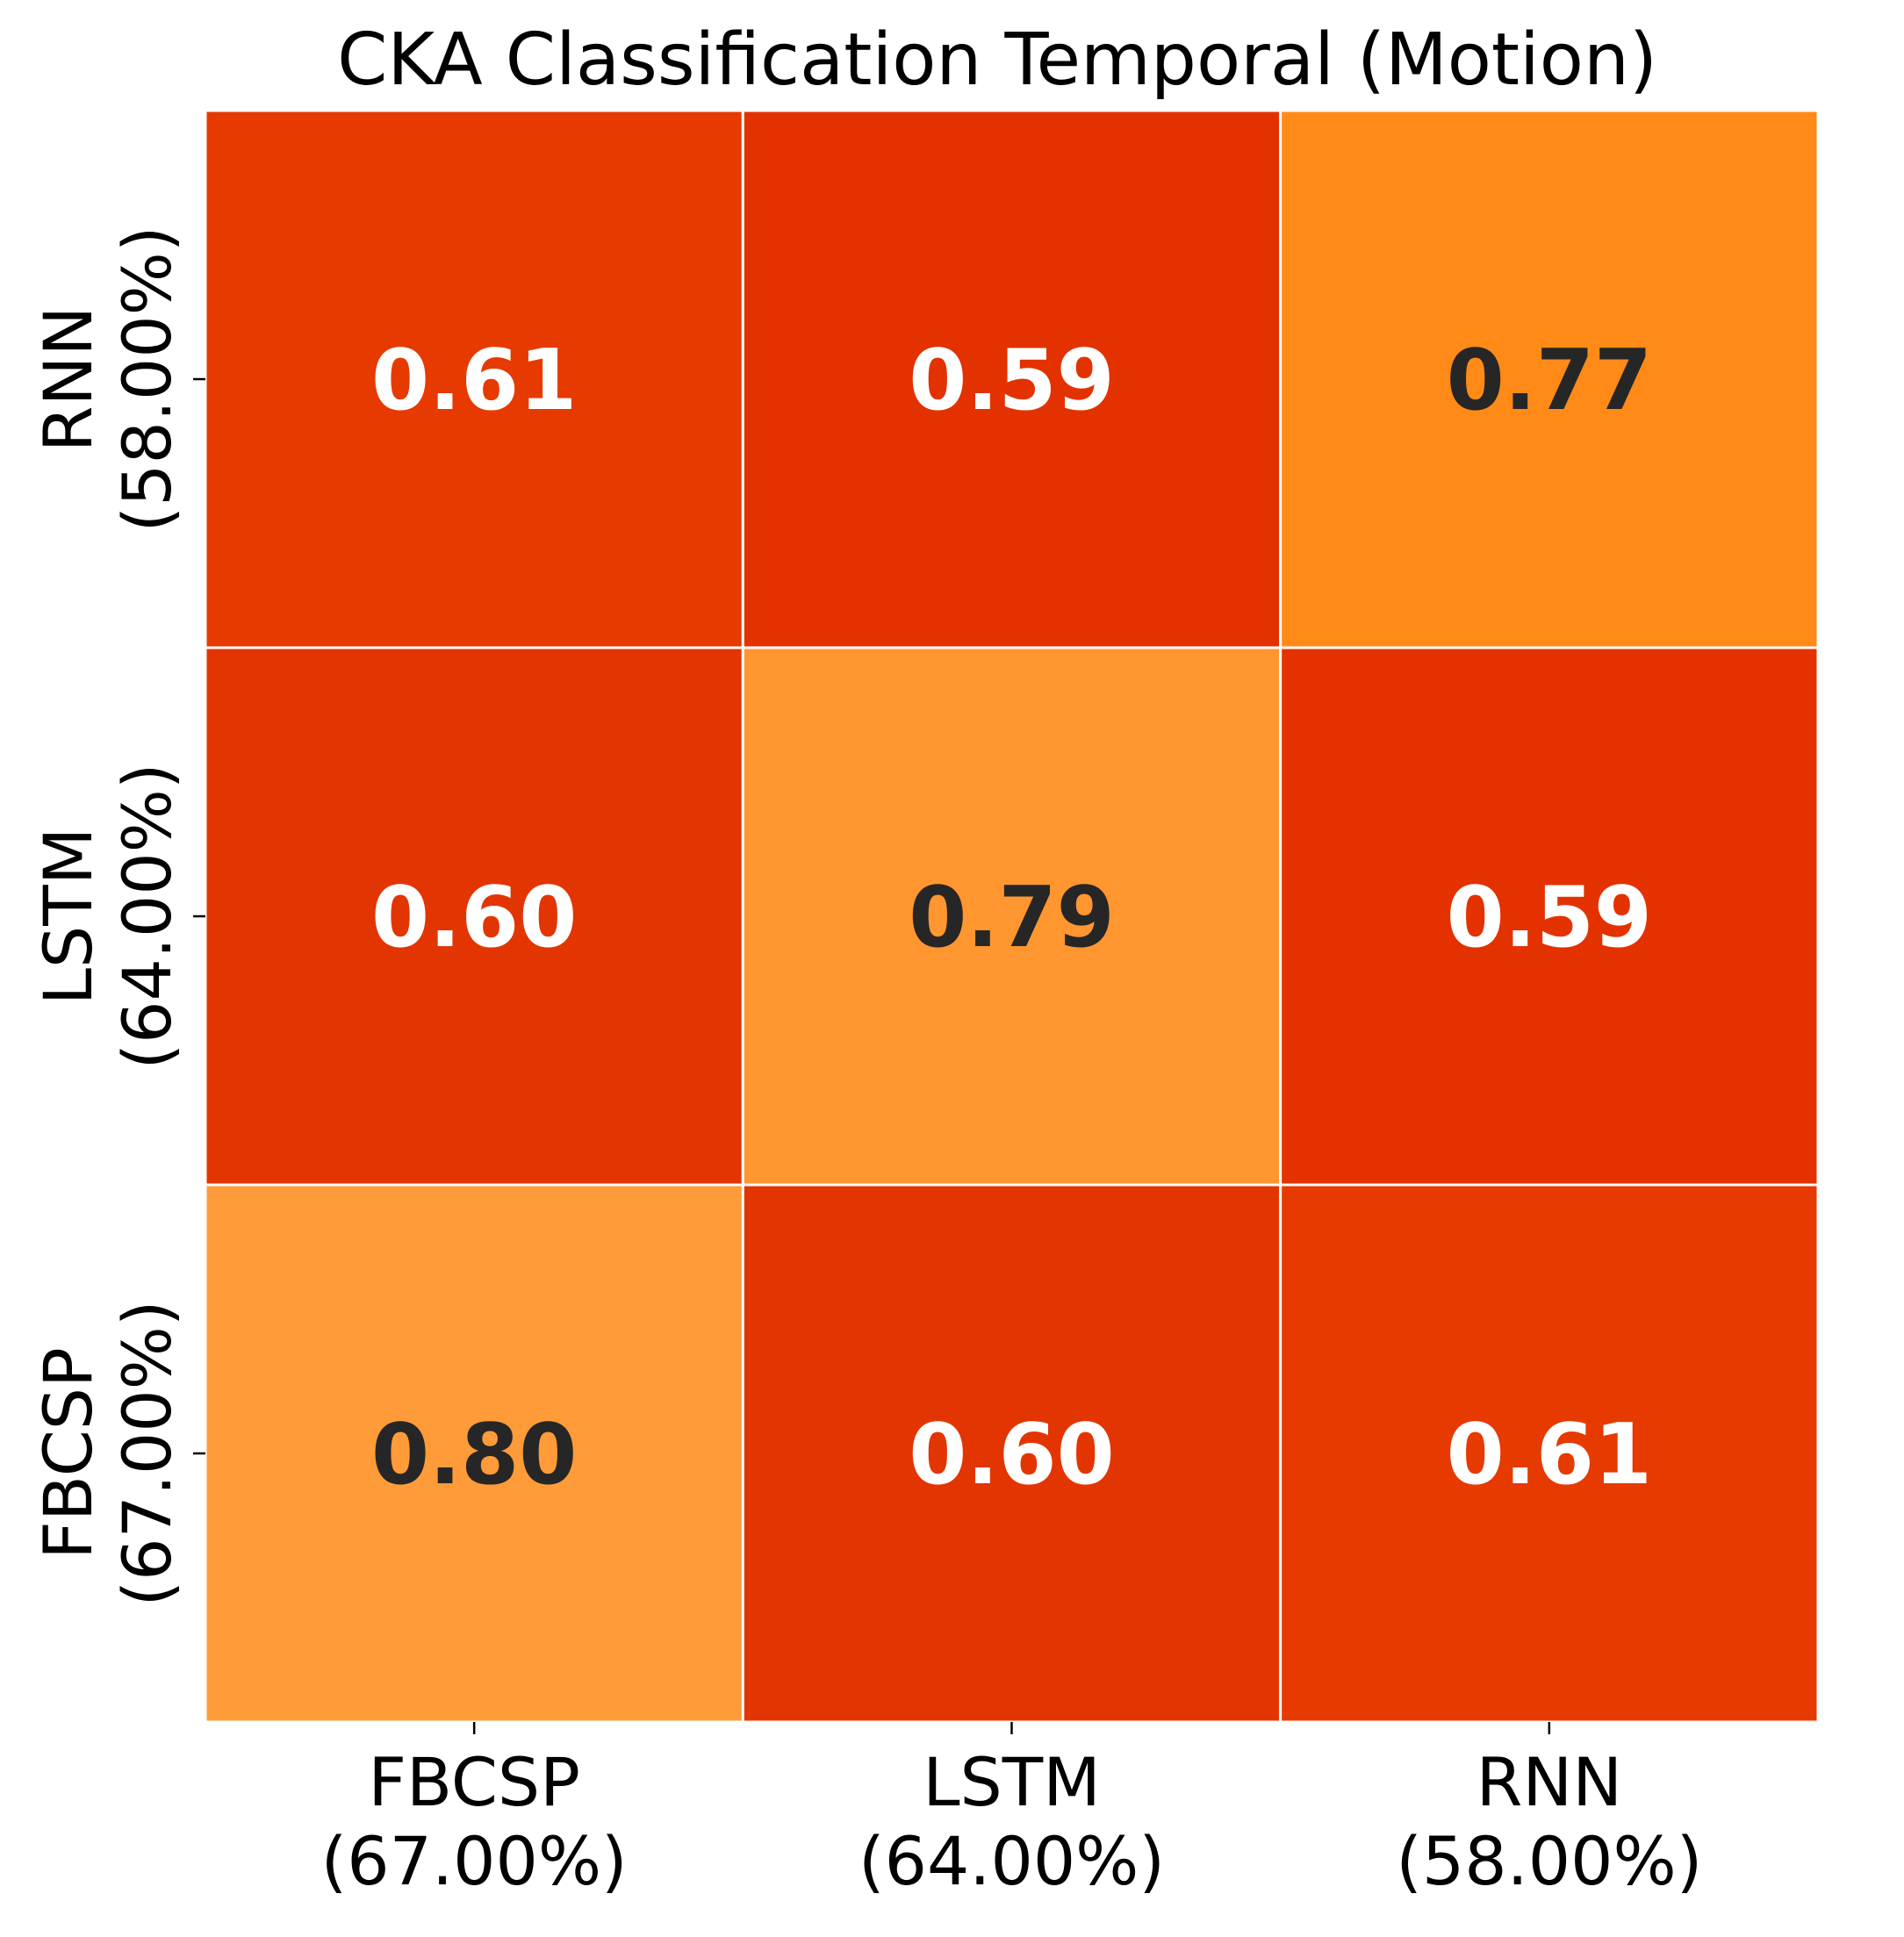 The width and height of the screenshot is (1904, 1937). I want to click on x-tick-label: RNN (58.00%), so click(1549, 1821).